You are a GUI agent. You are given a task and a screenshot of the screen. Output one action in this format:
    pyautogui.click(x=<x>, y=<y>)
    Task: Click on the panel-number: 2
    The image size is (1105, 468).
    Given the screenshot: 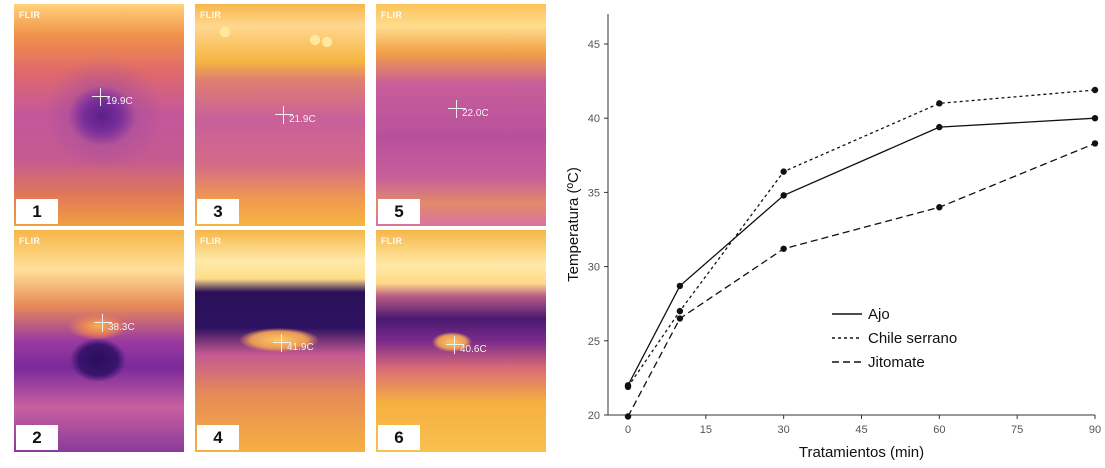 What is the action you would take?
    pyautogui.click(x=37, y=437)
    